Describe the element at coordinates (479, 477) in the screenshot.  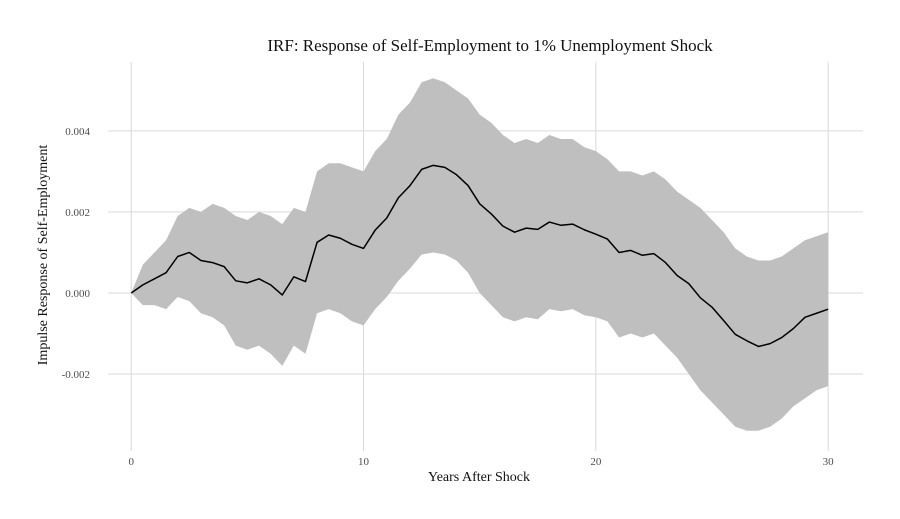
I see `x-axis-title: Years After Shock` at that location.